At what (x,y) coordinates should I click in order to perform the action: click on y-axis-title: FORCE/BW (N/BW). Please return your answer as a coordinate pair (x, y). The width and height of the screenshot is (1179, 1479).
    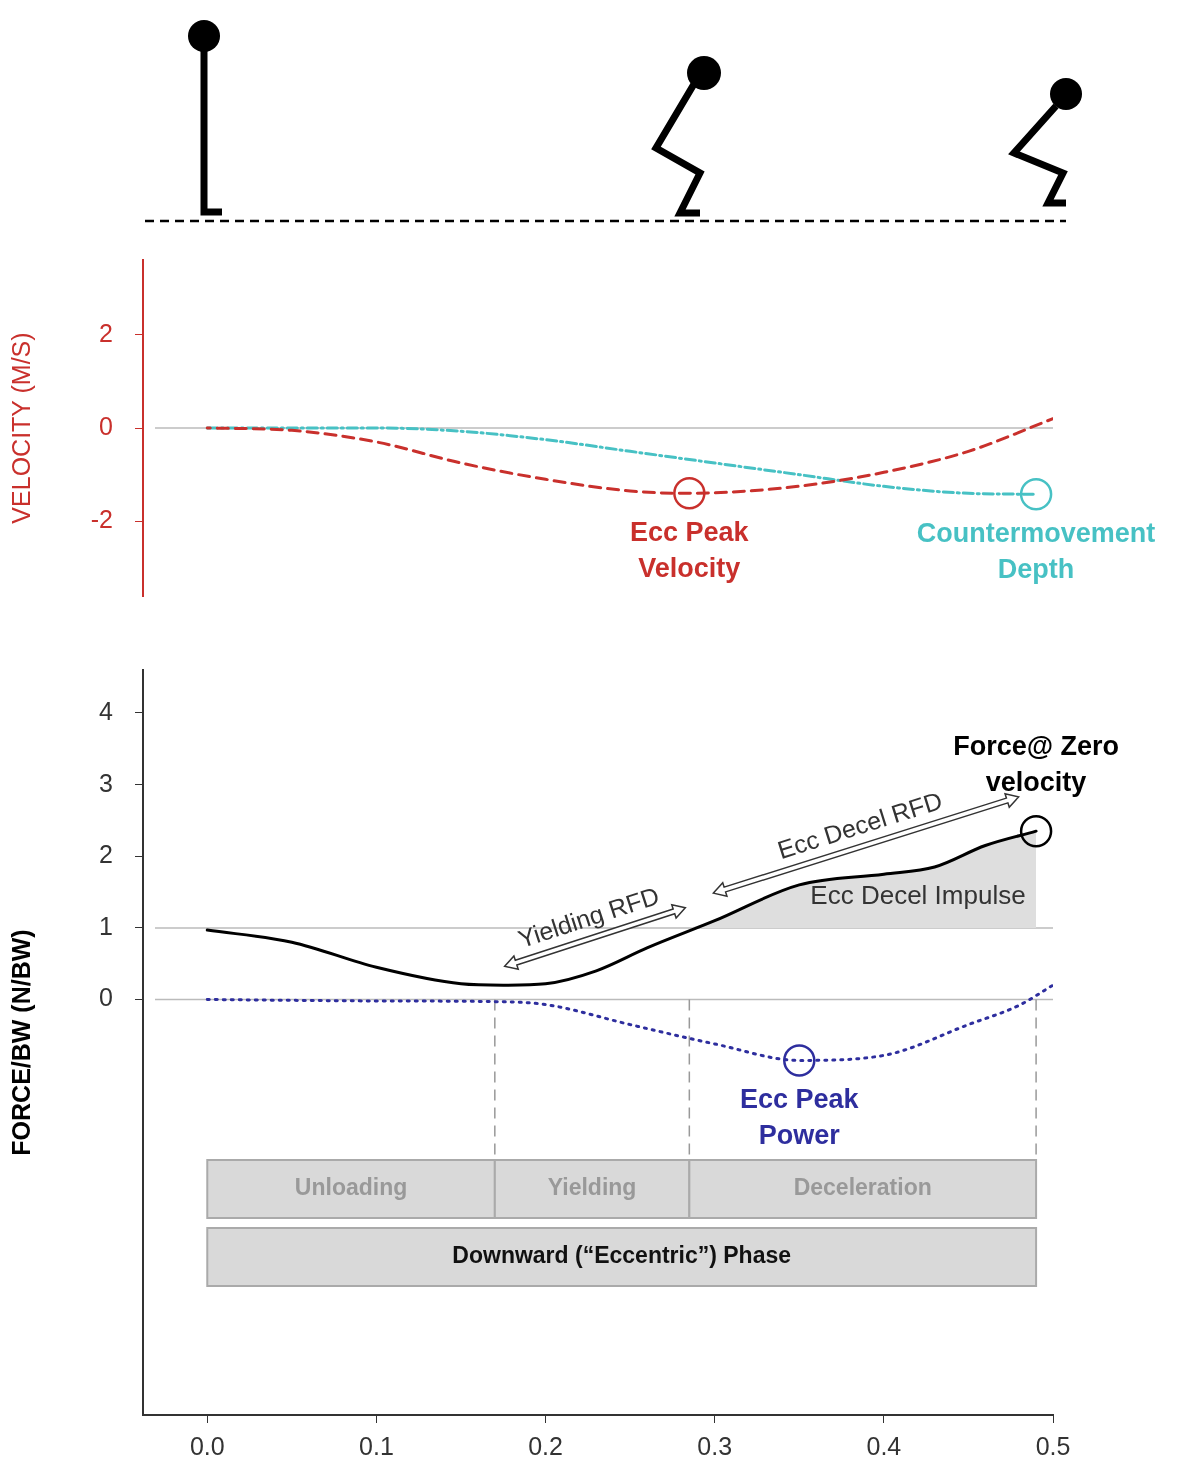
    Looking at the image, I should click on (20, 1042).